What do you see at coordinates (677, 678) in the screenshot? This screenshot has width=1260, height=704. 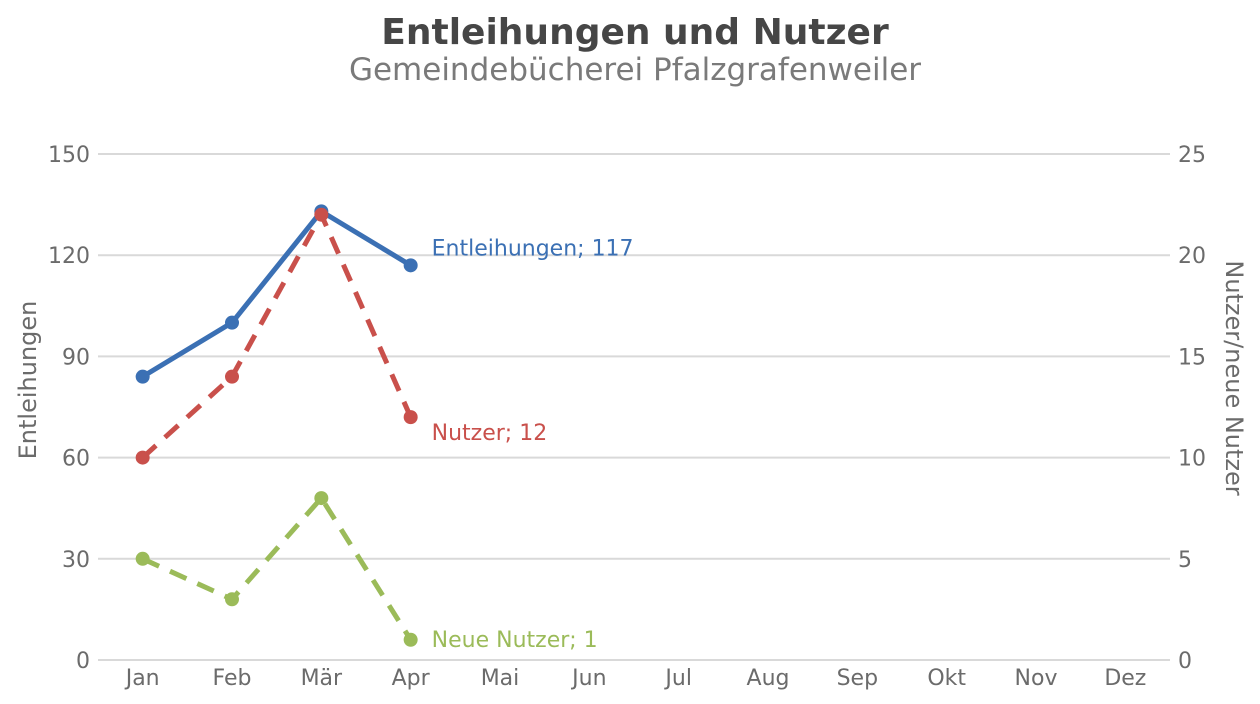 I see `x-tick-label: Jul` at bounding box center [677, 678].